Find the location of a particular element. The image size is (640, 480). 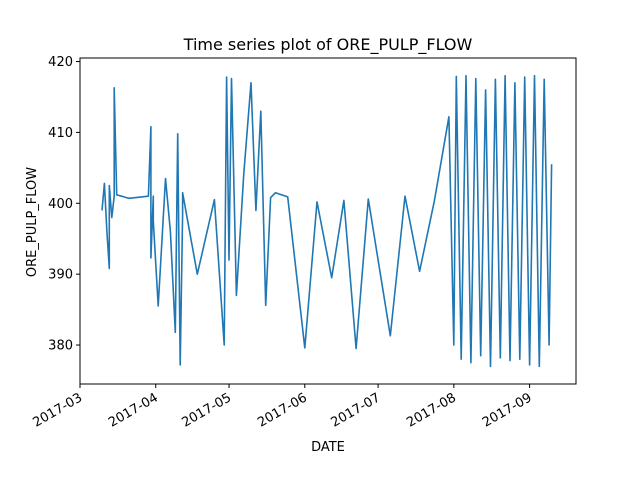

y-tick-label: 390 is located at coordinates (60, 275).